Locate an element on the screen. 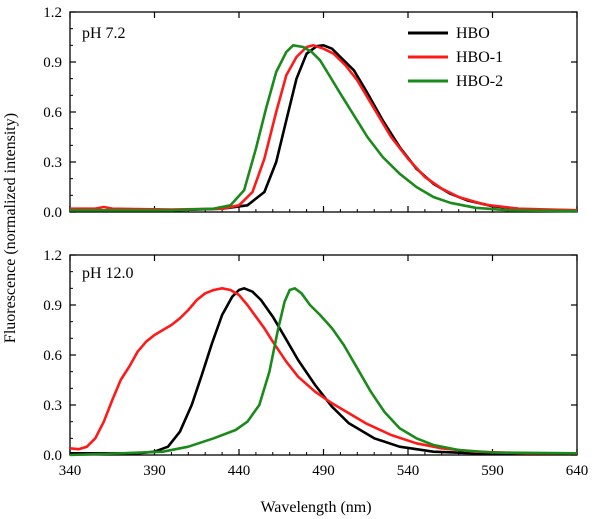  x-tick-label: 590 is located at coordinates (492, 471).